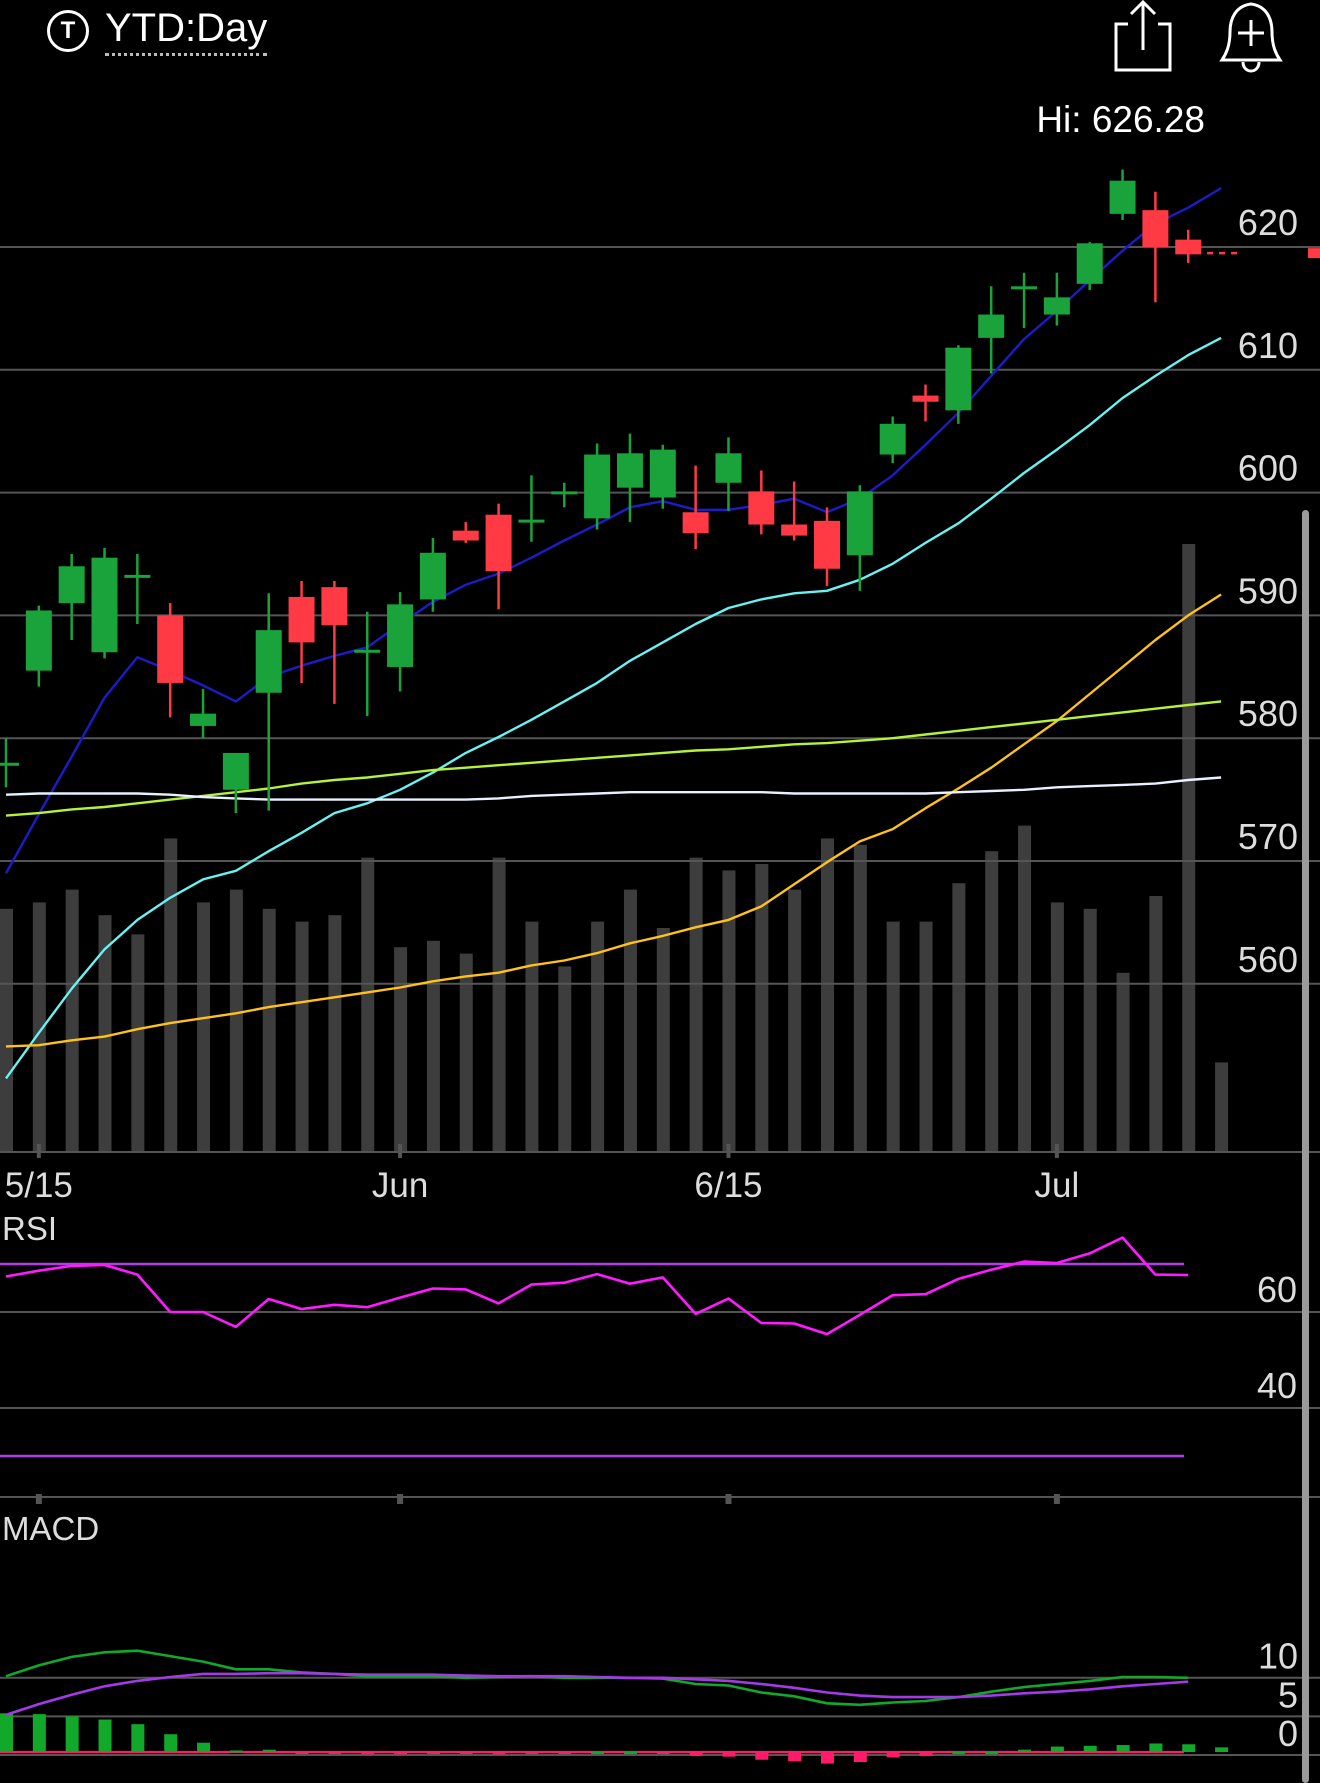 The image size is (1320, 1783). Describe the element at coordinates (597, 1286) in the screenshot. I see `rsi-line` at that location.